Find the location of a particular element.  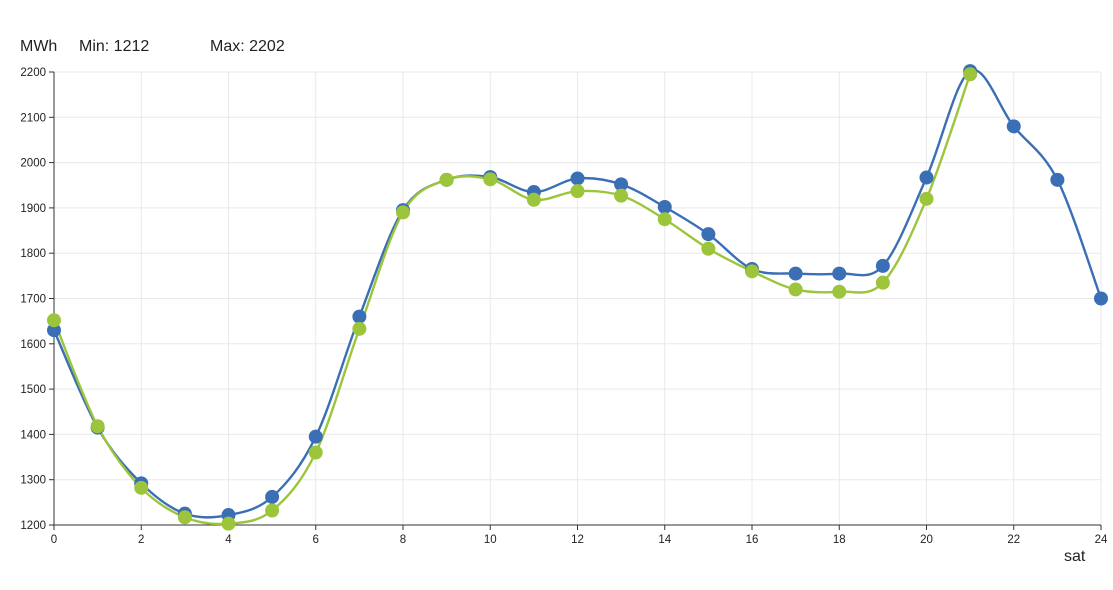

x-axis-label: sat is located at coordinates (1075, 556).